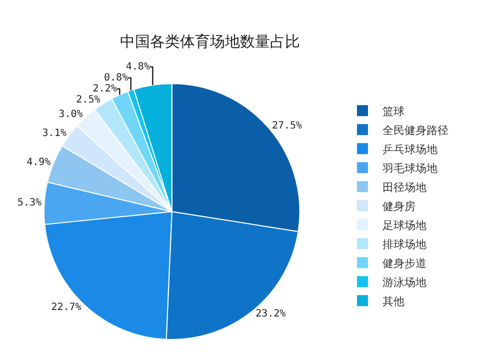 The width and height of the screenshot is (500, 362). Describe the element at coordinates (70, 114) in the screenshot. I see `data-label: 3.0%` at that location.